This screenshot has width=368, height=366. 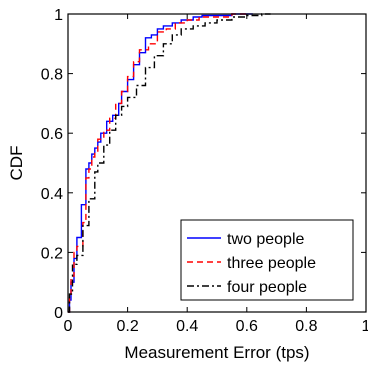 I want to click on legend: two people three people four people, so click(x=267, y=260).